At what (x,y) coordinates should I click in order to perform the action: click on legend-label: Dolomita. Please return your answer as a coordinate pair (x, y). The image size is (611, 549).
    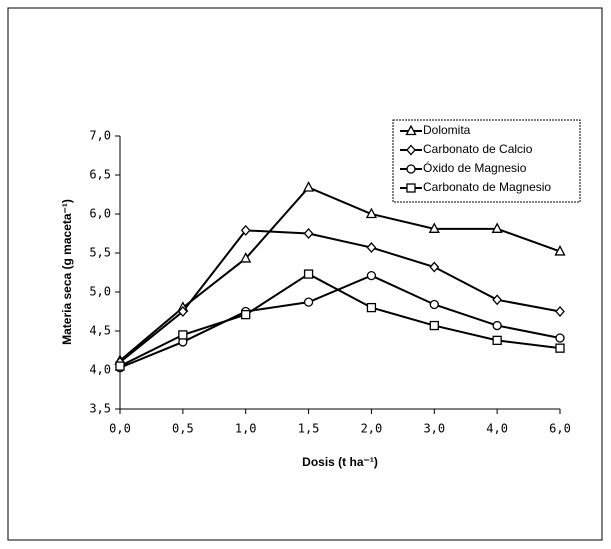
    Looking at the image, I should click on (447, 130).